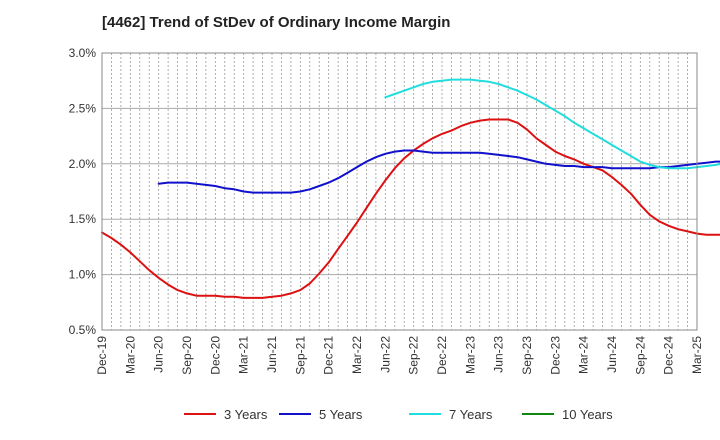 The height and width of the screenshot is (440, 720). What do you see at coordinates (697, 355) in the screenshot?
I see `x-tick-label: Mar-25` at bounding box center [697, 355].